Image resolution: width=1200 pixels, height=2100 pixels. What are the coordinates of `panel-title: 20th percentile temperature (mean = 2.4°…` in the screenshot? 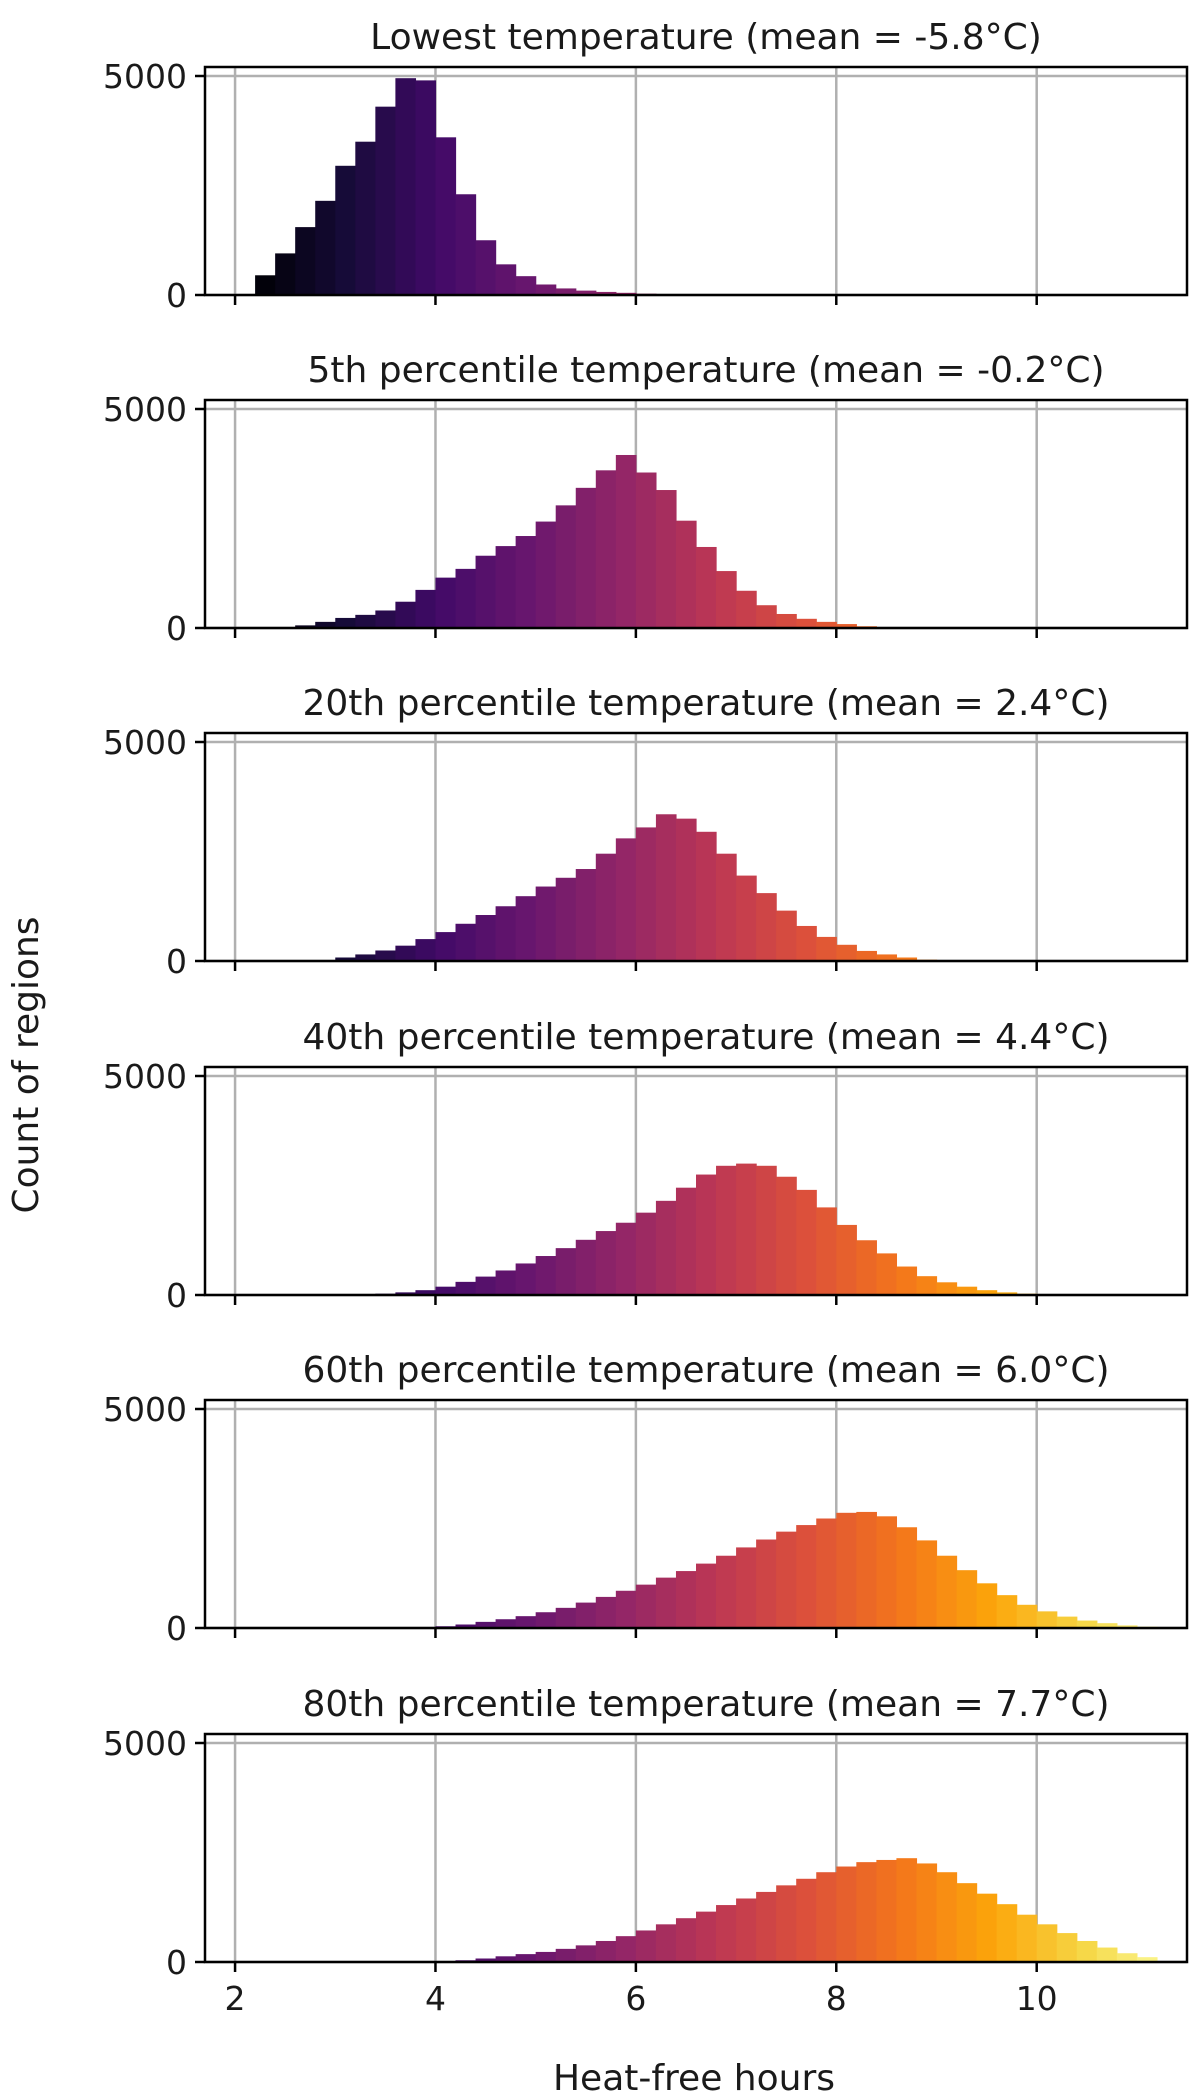 It's located at (705, 703).